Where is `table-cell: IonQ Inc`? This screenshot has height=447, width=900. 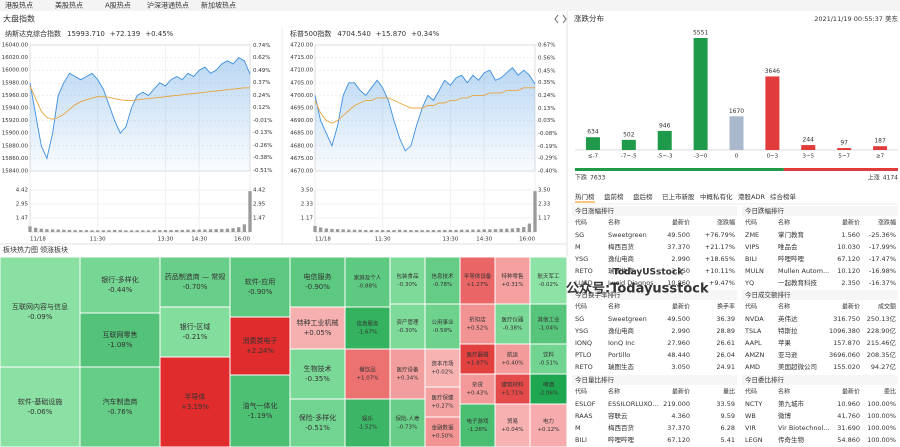 table-cell: IonQ Inc is located at coordinates (621, 343).